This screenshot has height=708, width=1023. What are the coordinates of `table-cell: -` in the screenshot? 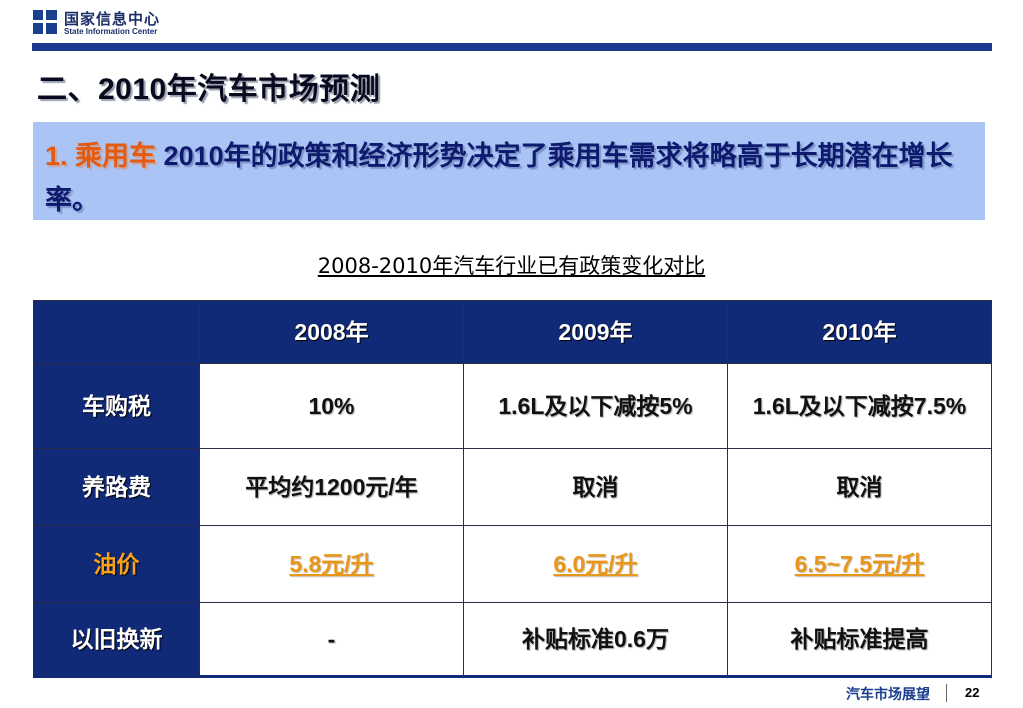 It's located at (331, 639).